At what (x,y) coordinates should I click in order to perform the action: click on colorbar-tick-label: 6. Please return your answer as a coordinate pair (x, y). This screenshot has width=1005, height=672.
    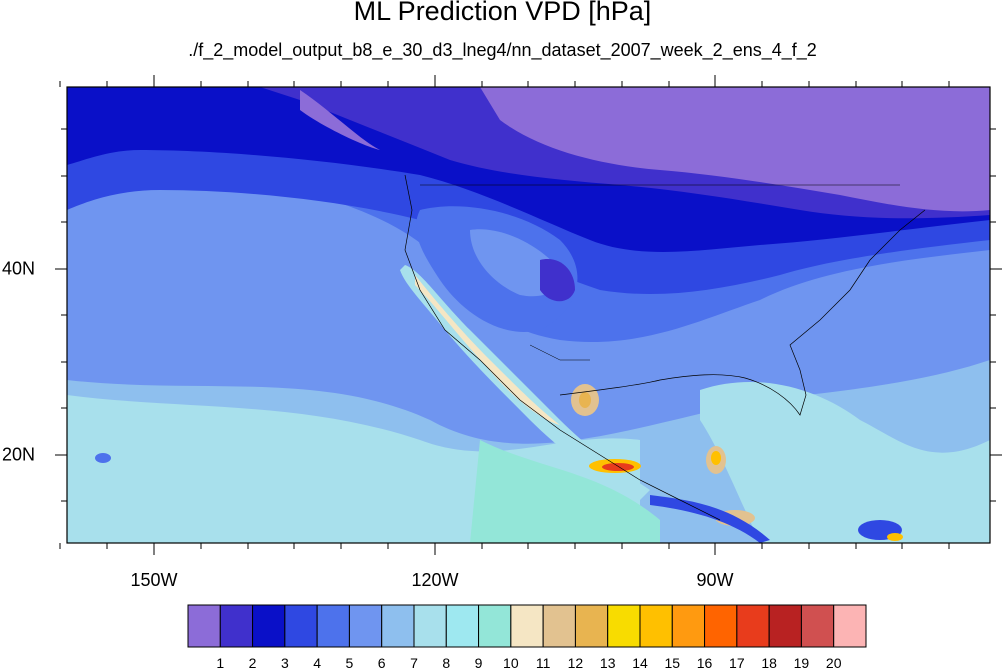
    Looking at the image, I should click on (381, 663).